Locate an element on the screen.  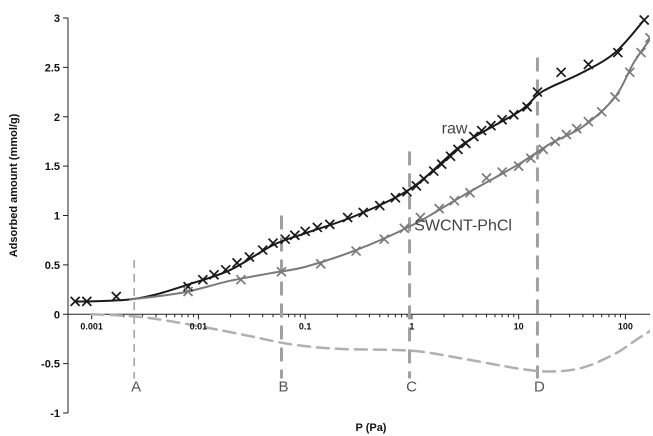
y-tick-label: 0.5 is located at coordinates (52, 266).